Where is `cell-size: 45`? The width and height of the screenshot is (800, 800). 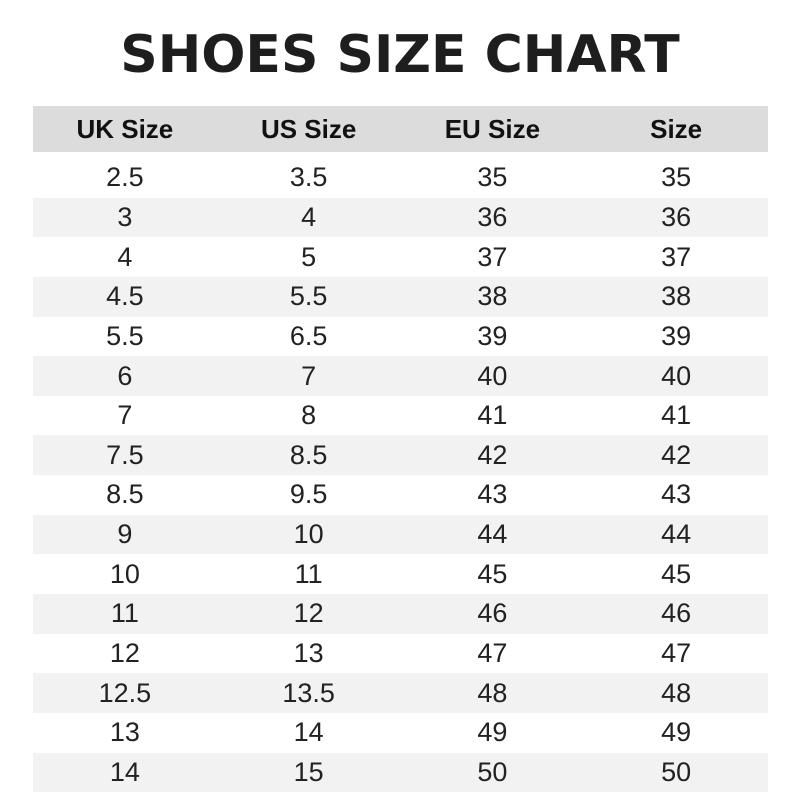 cell-size: 45 is located at coordinates (676, 573).